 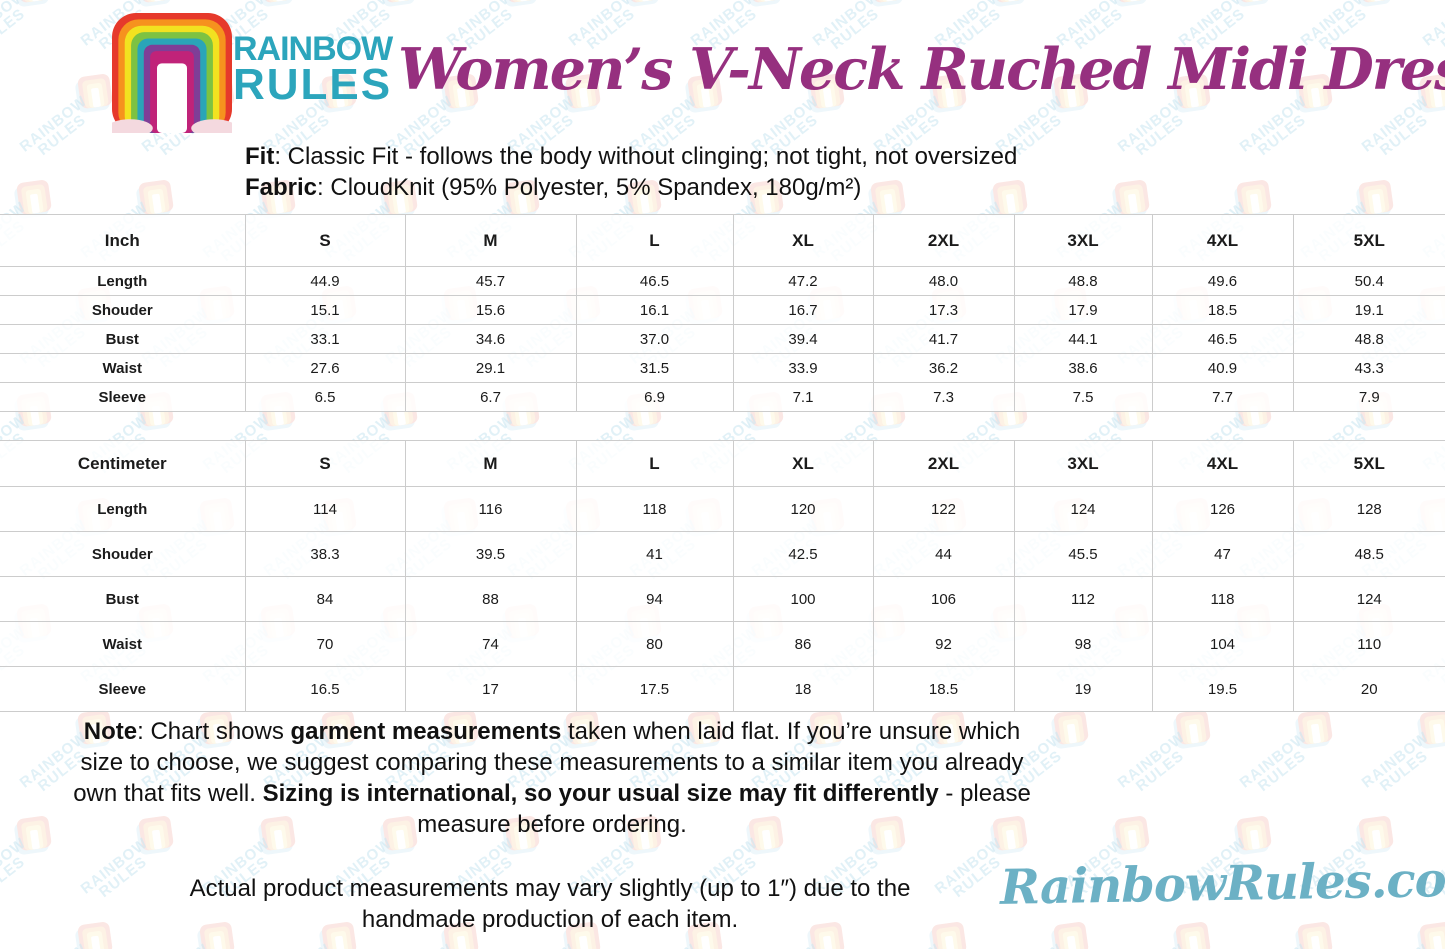 What do you see at coordinates (313, 49) in the screenshot?
I see `logo-wordmark-line1: RAINBOW` at bounding box center [313, 49].